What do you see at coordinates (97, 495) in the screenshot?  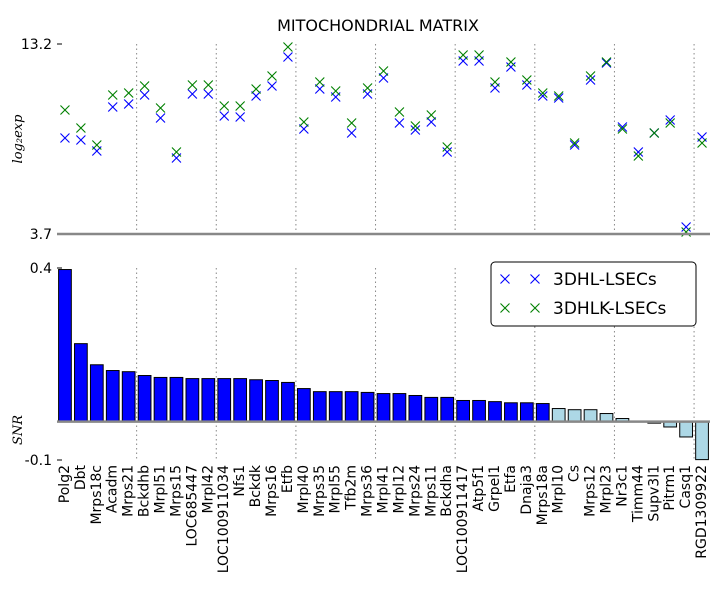 I see `x-tick-label: Mrps18c` at bounding box center [97, 495].